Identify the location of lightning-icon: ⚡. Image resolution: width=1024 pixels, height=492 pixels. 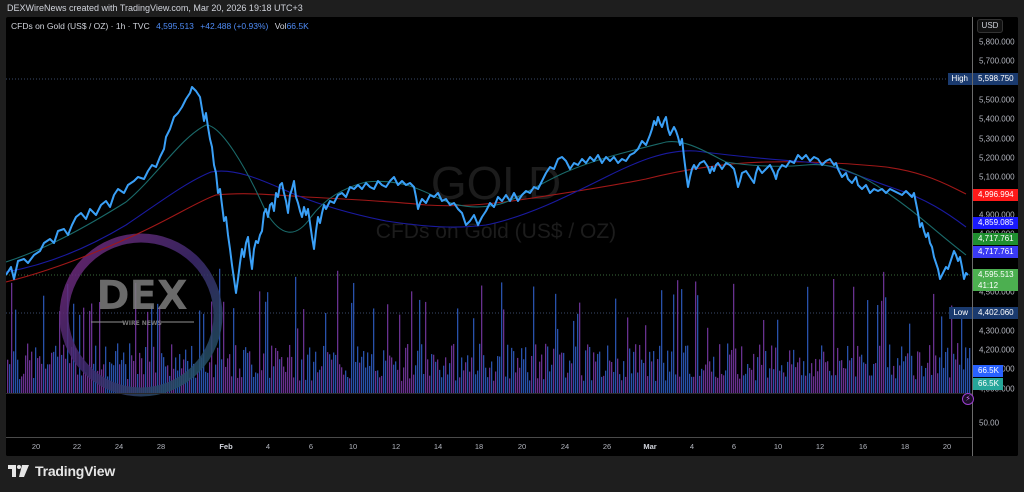
(968, 399).